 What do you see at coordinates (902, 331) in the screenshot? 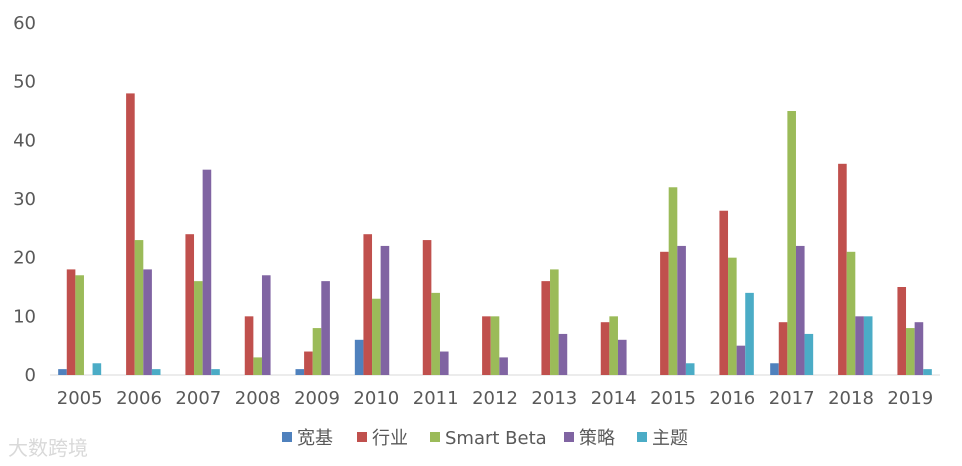
I see `bar-2-2019` at bounding box center [902, 331].